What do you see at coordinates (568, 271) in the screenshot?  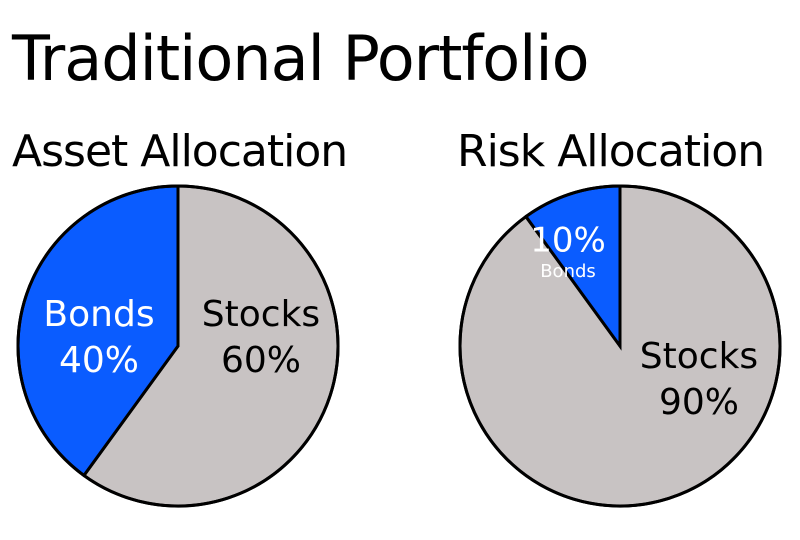 I see `risk-bonds-name-label: Bonds` at bounding box center [568, 271].